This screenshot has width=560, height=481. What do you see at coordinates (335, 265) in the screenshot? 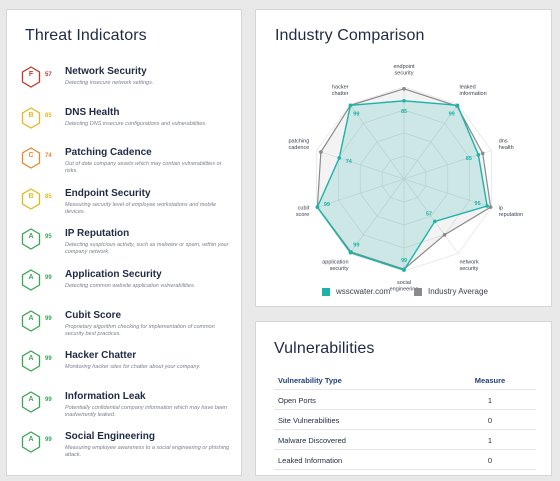
I see `radar-axis-label: application security` at bounding box center [335, 265].